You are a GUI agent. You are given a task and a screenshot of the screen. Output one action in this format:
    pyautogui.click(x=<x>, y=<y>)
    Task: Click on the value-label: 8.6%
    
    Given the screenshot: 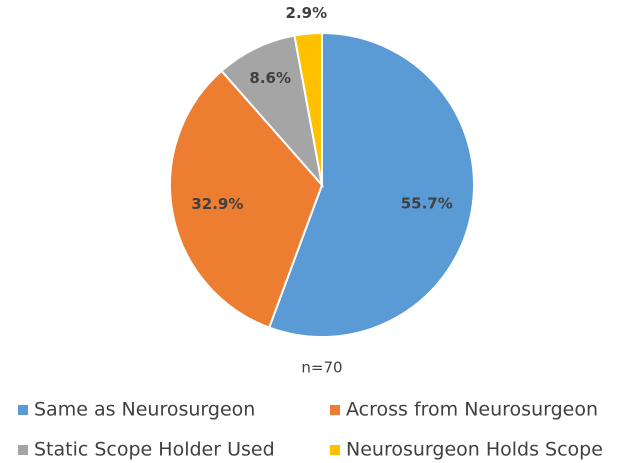 What is the action you would take?
    pyautogui.click(x=270, y=78)
    